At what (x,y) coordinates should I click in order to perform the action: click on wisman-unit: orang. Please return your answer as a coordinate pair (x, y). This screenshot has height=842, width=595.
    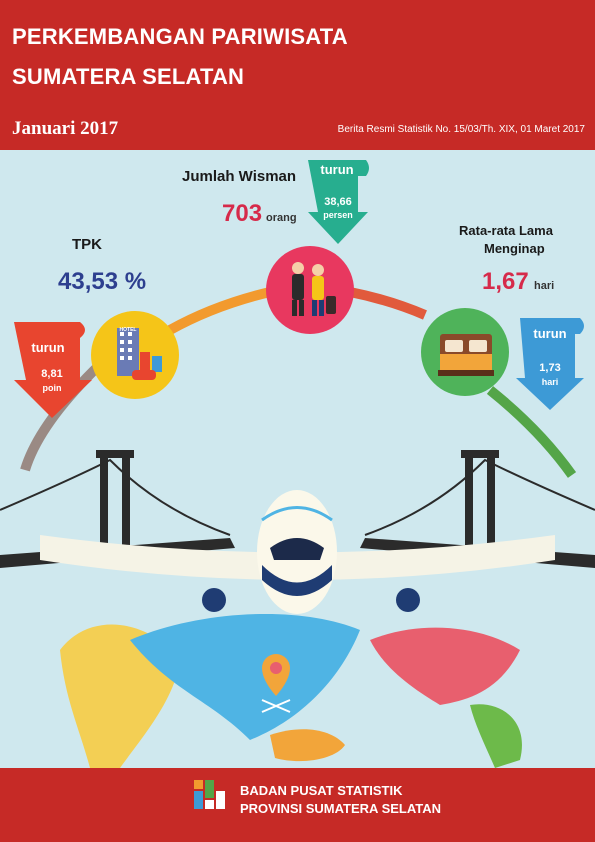
    Looking at the image, I should click on (281, 218).